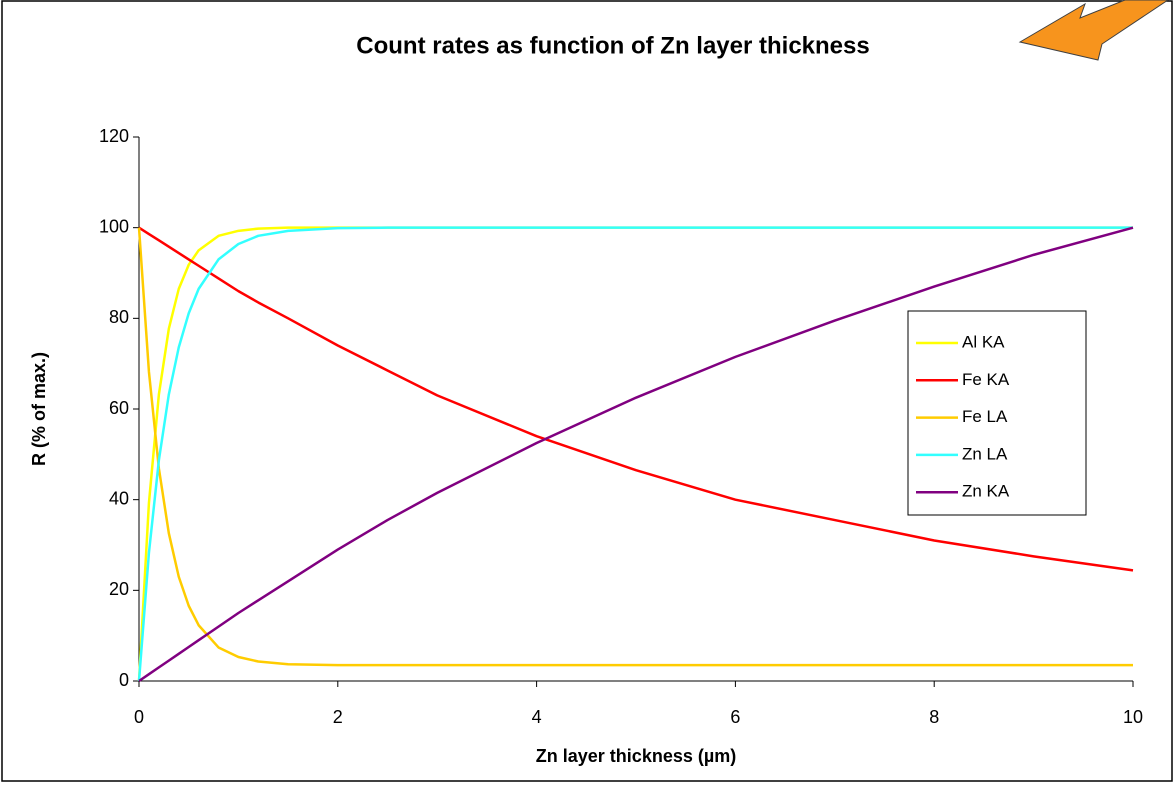 This screenshot has height=788, width=1175. What do you see at coordinates (119, 408) in the screenshot?
I see `y-tick-label: 60` at bounding box center [119, 408].